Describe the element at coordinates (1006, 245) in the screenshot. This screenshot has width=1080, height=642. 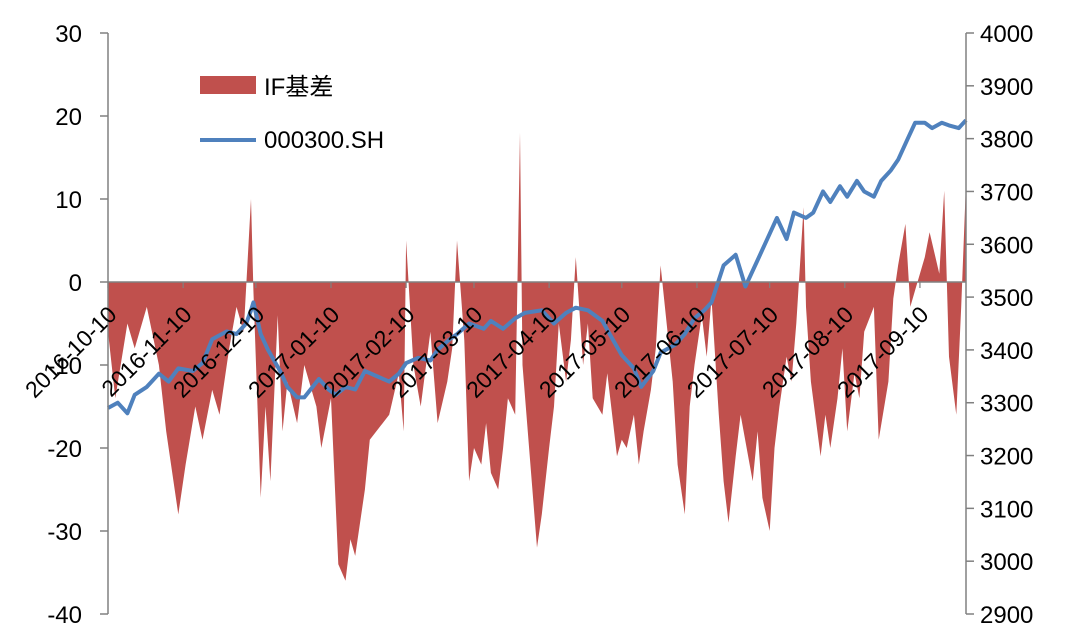
I see `right-tick-label: 3600` at that location.